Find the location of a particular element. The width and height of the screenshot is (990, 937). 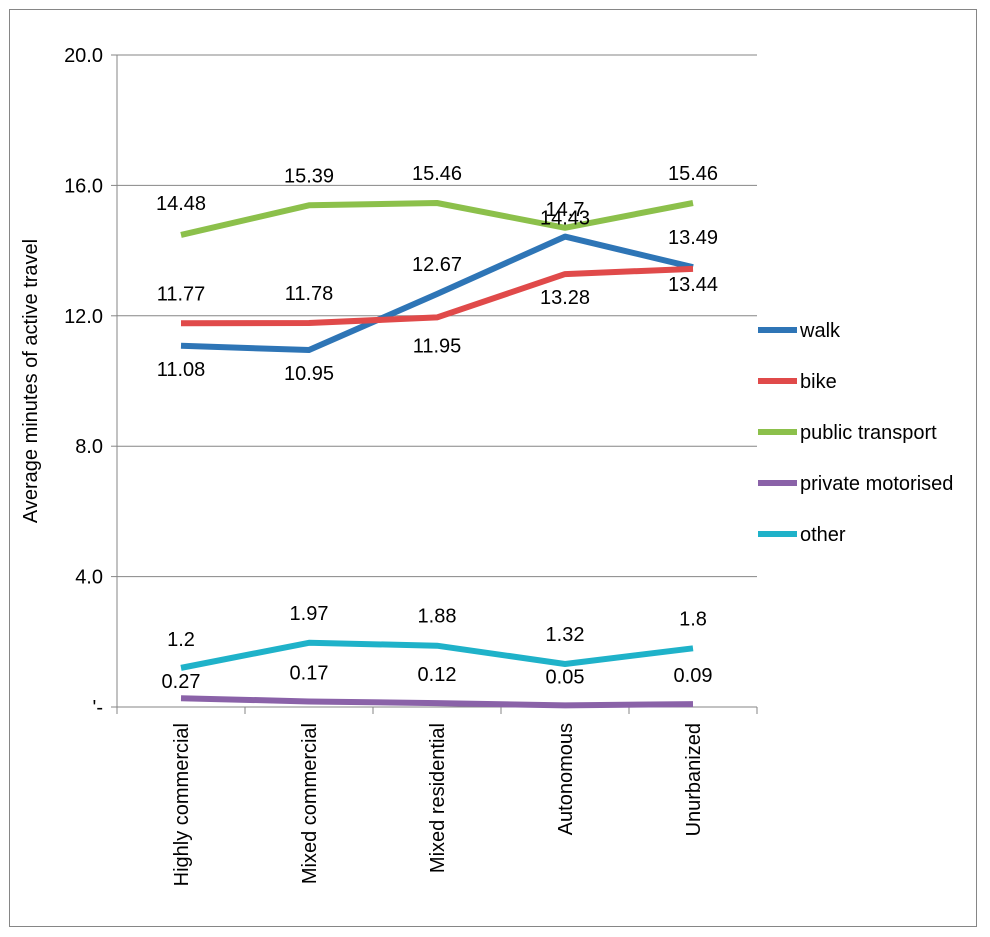

legend-label: other is located at coordinates (823, 535).